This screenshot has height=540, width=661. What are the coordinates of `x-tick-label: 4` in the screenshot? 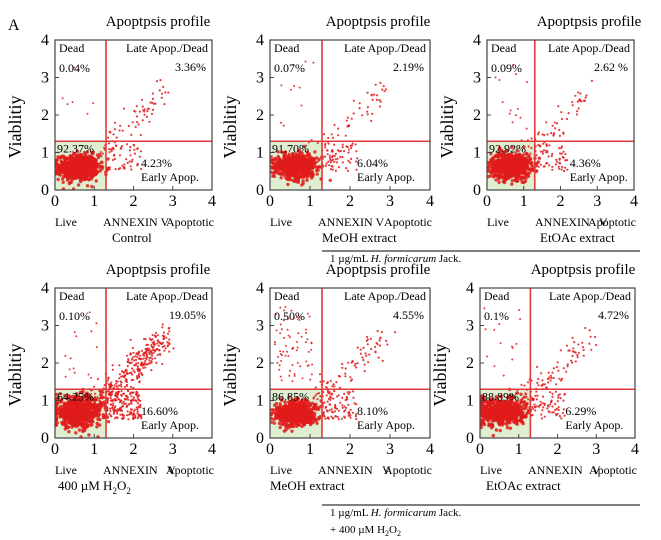 It's located at (212, 201).